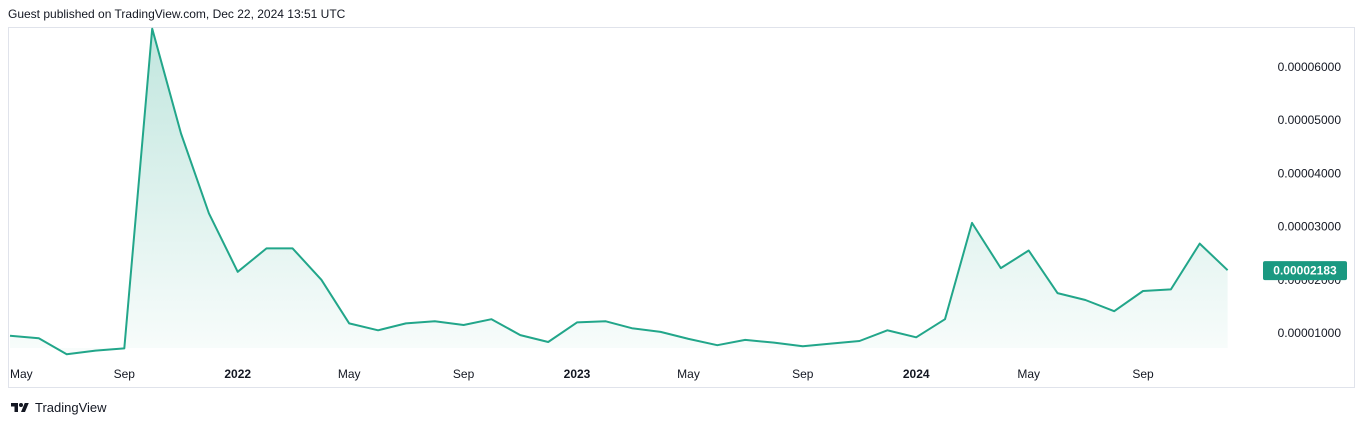  Describe the element at coordinates (577, 374) in the screenshot. I see `x-tick-label: 2023` at that location.